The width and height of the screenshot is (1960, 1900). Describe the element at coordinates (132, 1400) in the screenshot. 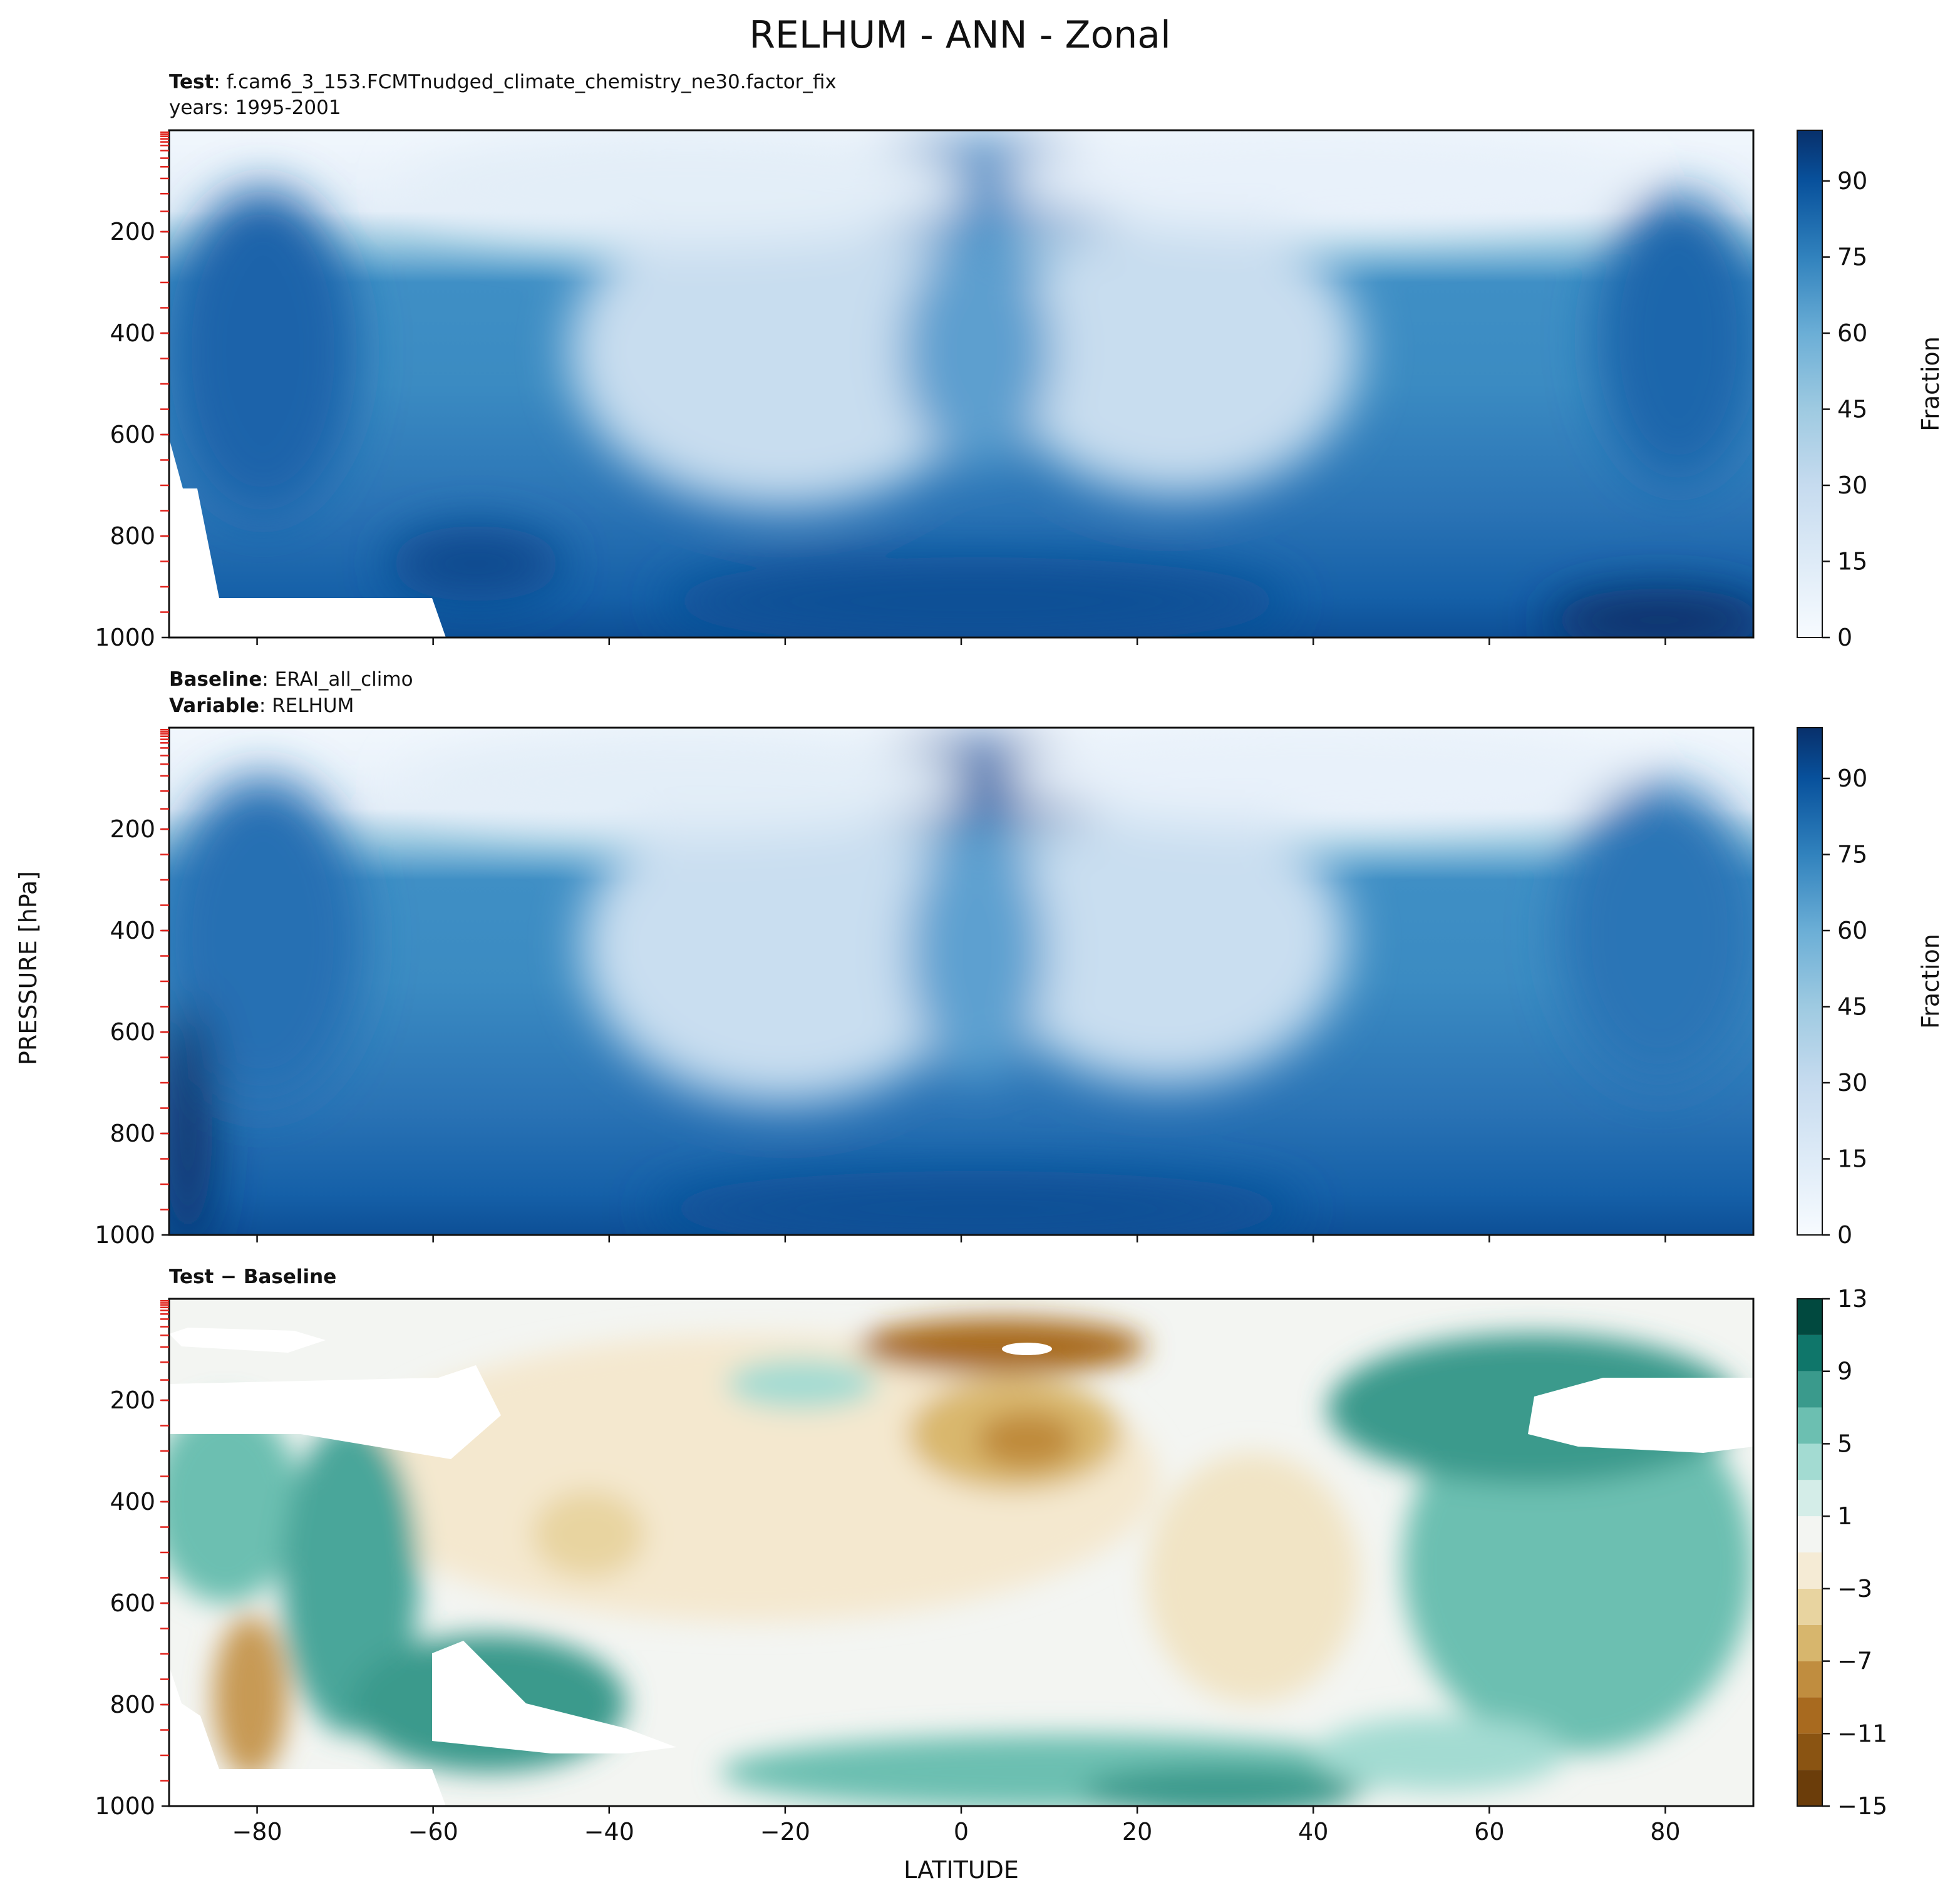

I see `difference-y-tick-label: 200` at that location.